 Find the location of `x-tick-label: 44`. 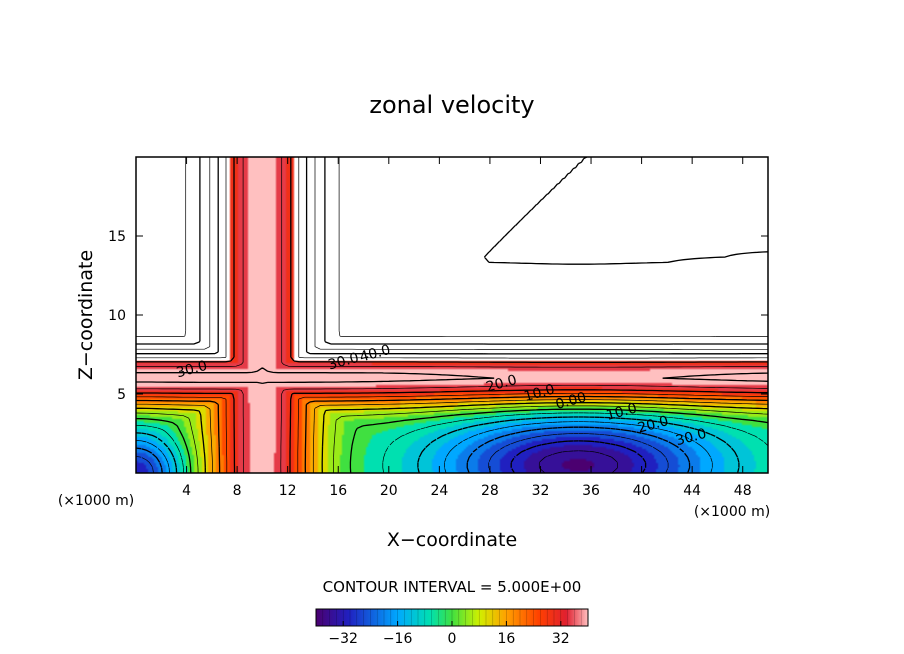

x-tick-label: 44 is located at coordinates (692, 491).